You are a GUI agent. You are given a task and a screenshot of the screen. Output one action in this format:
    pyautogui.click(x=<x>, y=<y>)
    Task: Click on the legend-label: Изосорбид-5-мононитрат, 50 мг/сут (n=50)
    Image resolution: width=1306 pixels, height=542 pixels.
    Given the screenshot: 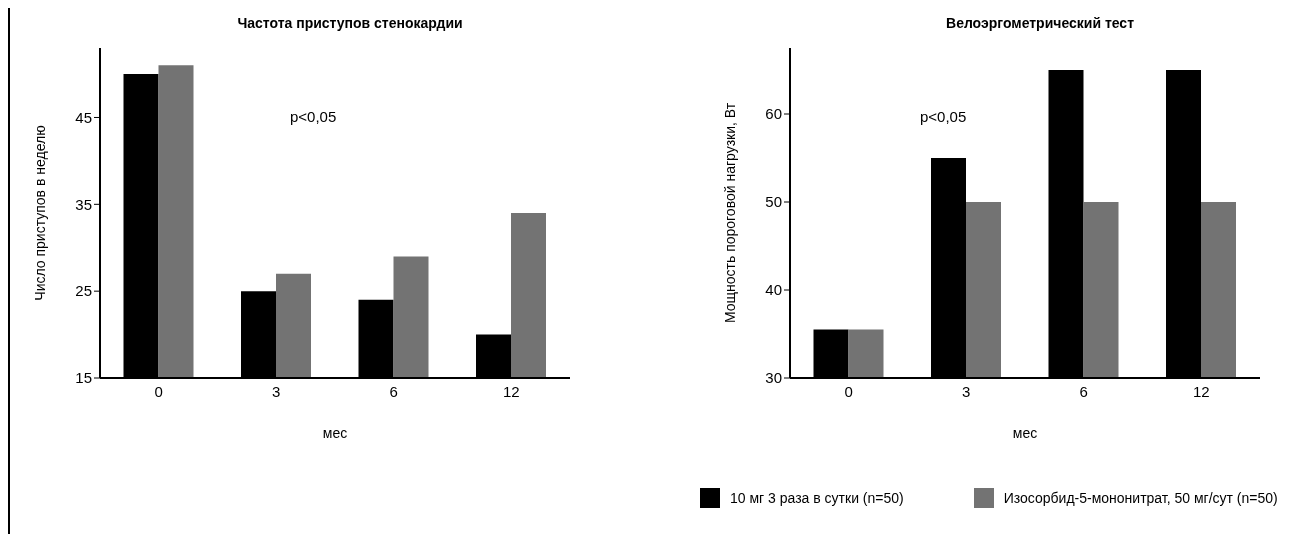 What is the action you would take?
    pyautogui.click(x=1140, y=498)
    